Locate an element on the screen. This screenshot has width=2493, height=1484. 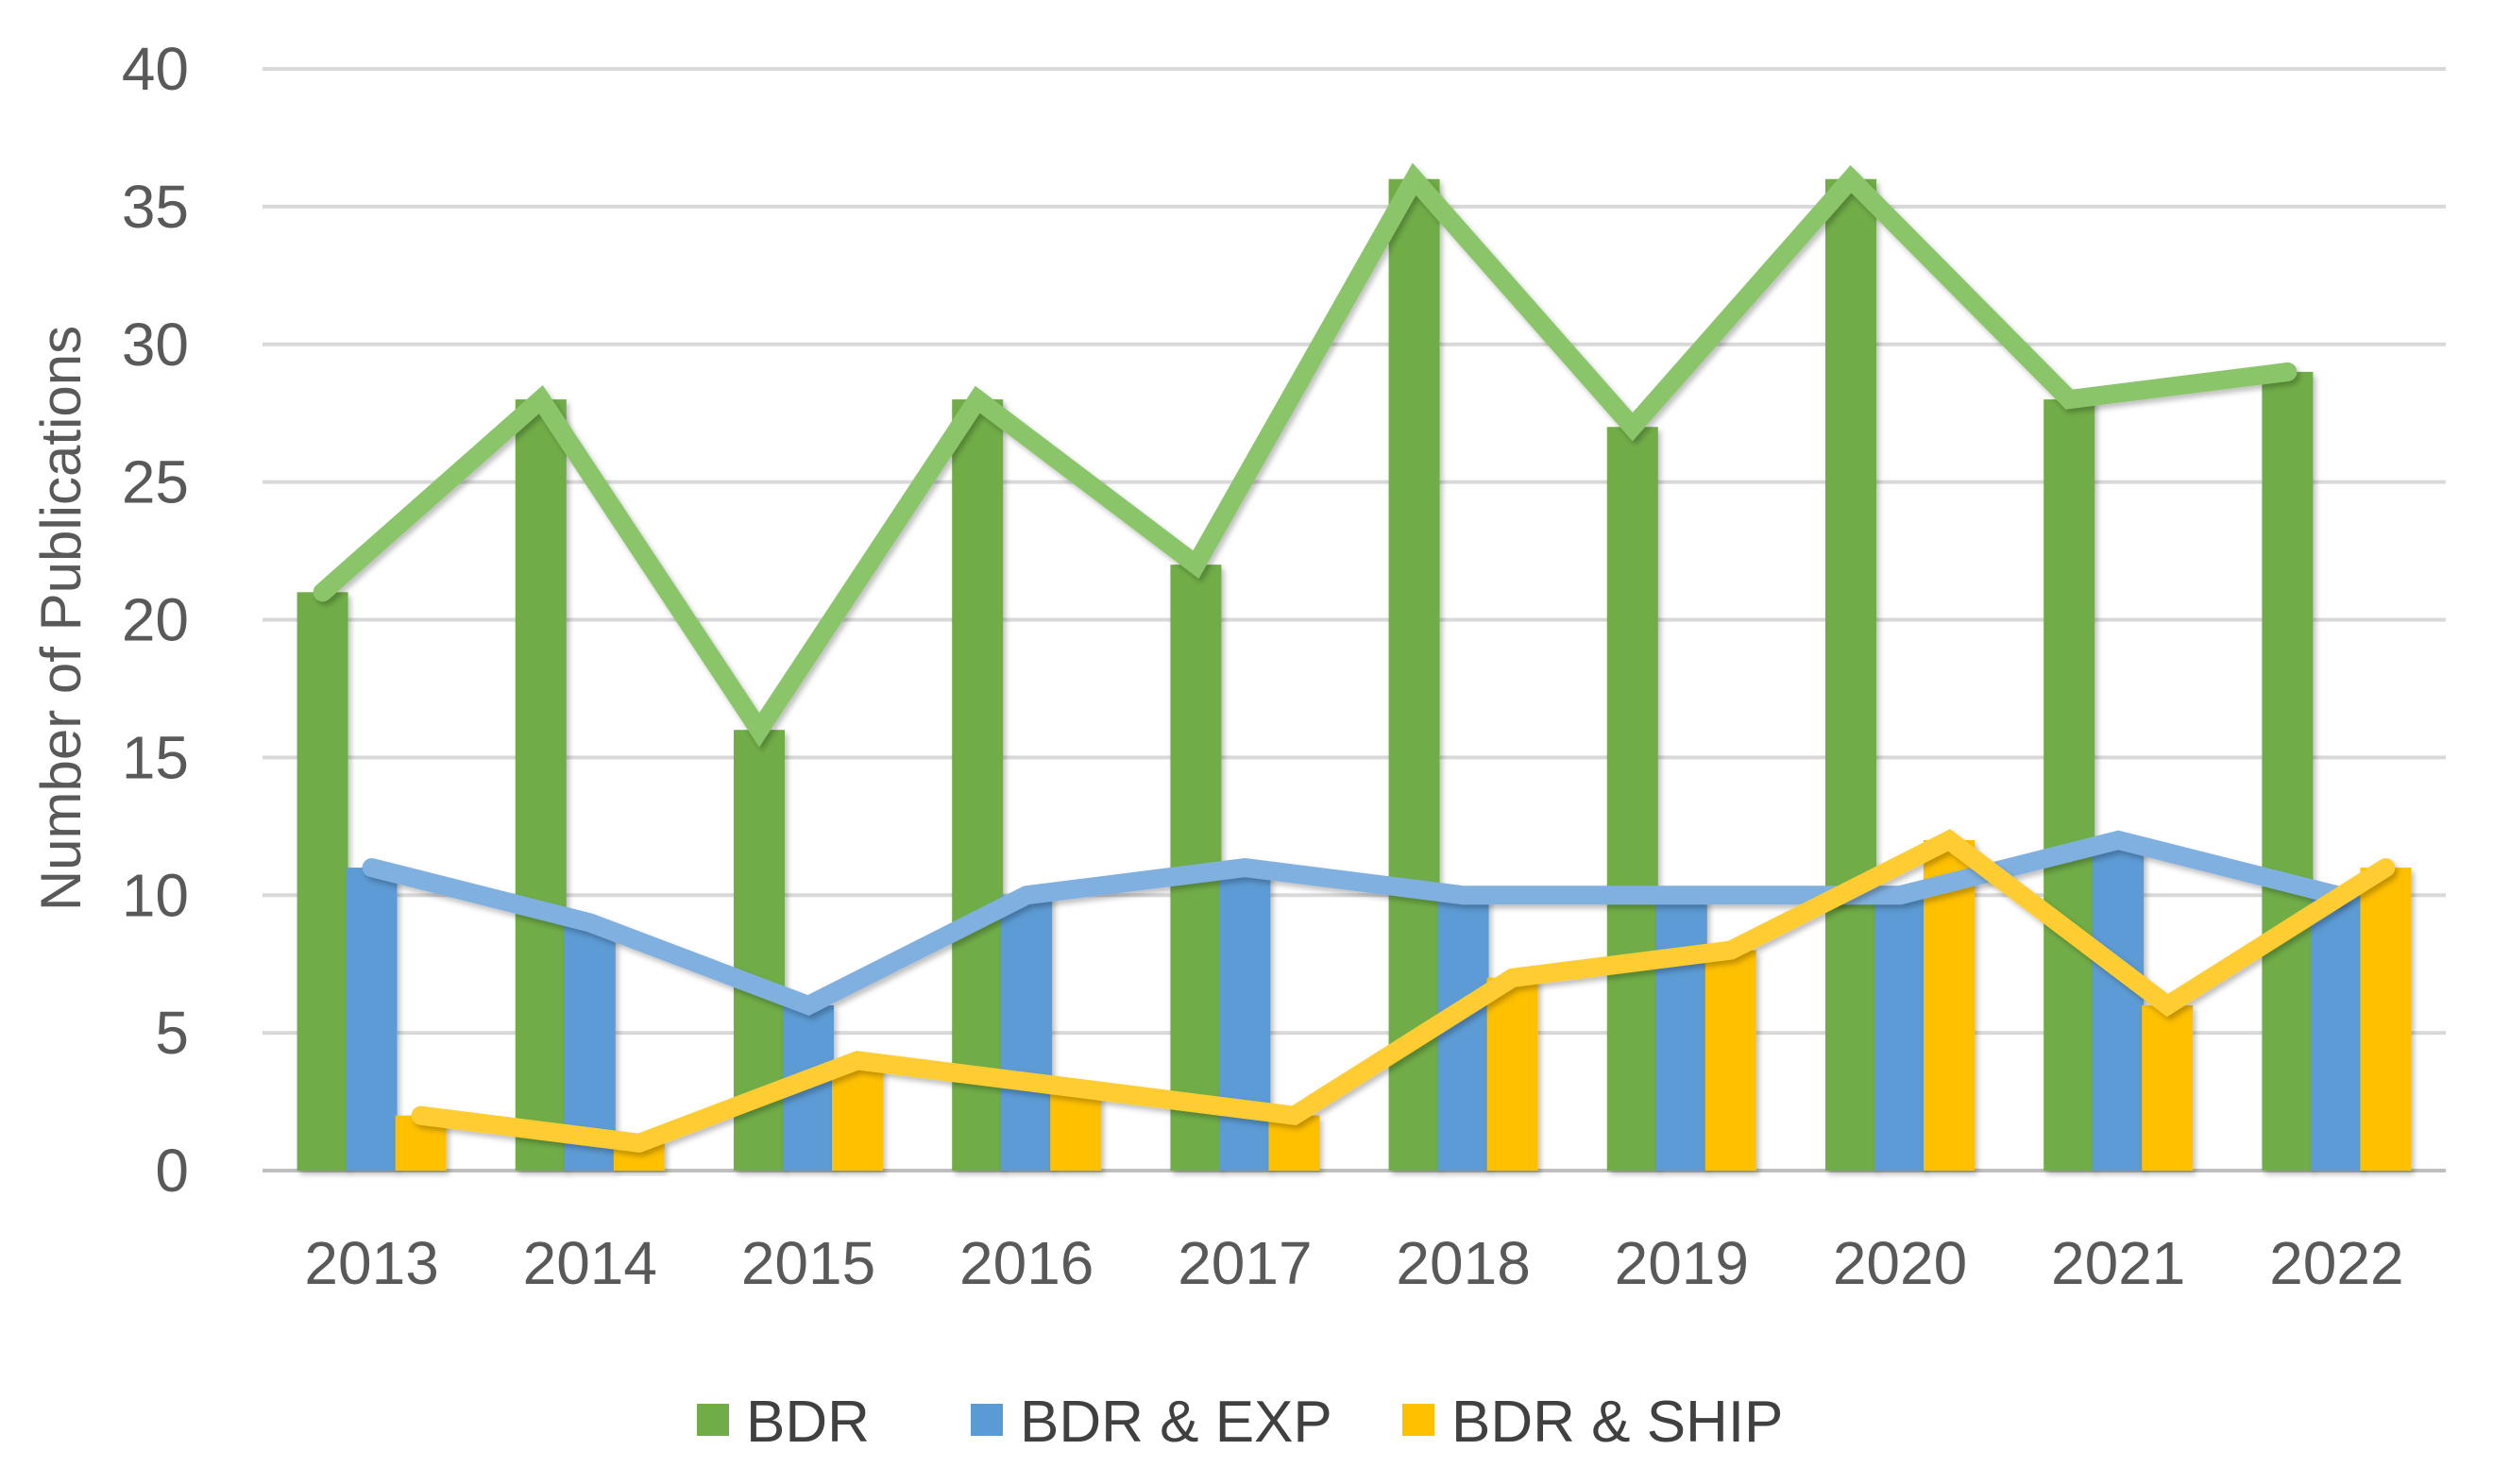
x-tick-label: 2019 is located at coordinates (1682, 1263).